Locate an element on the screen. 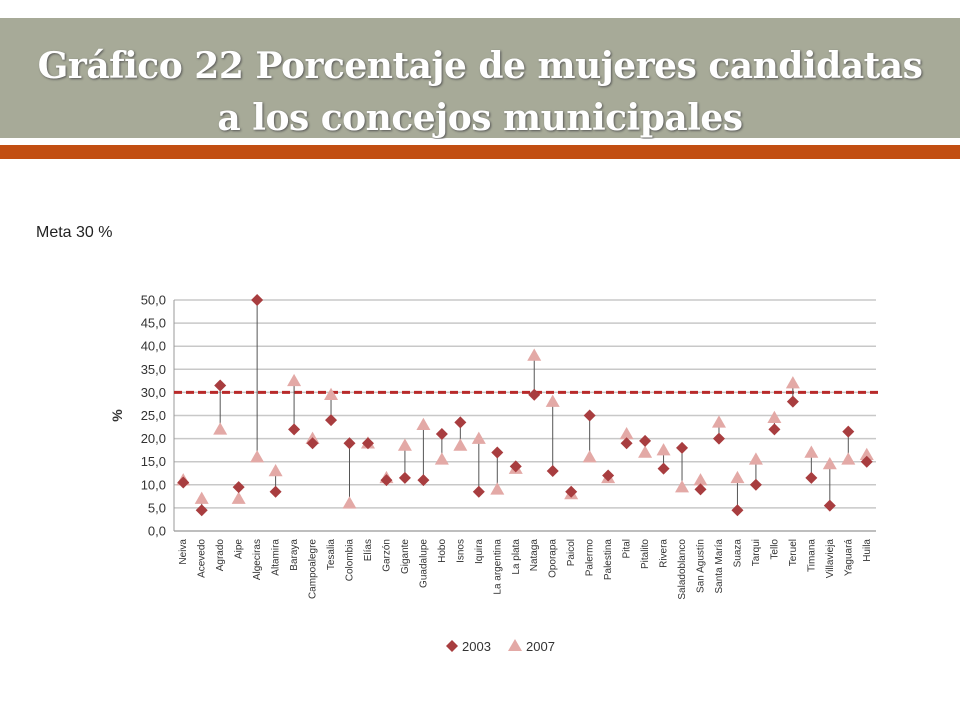 The image size is (960, 720). x-tick-label: Acevedo is located at coordinates (202, 558).